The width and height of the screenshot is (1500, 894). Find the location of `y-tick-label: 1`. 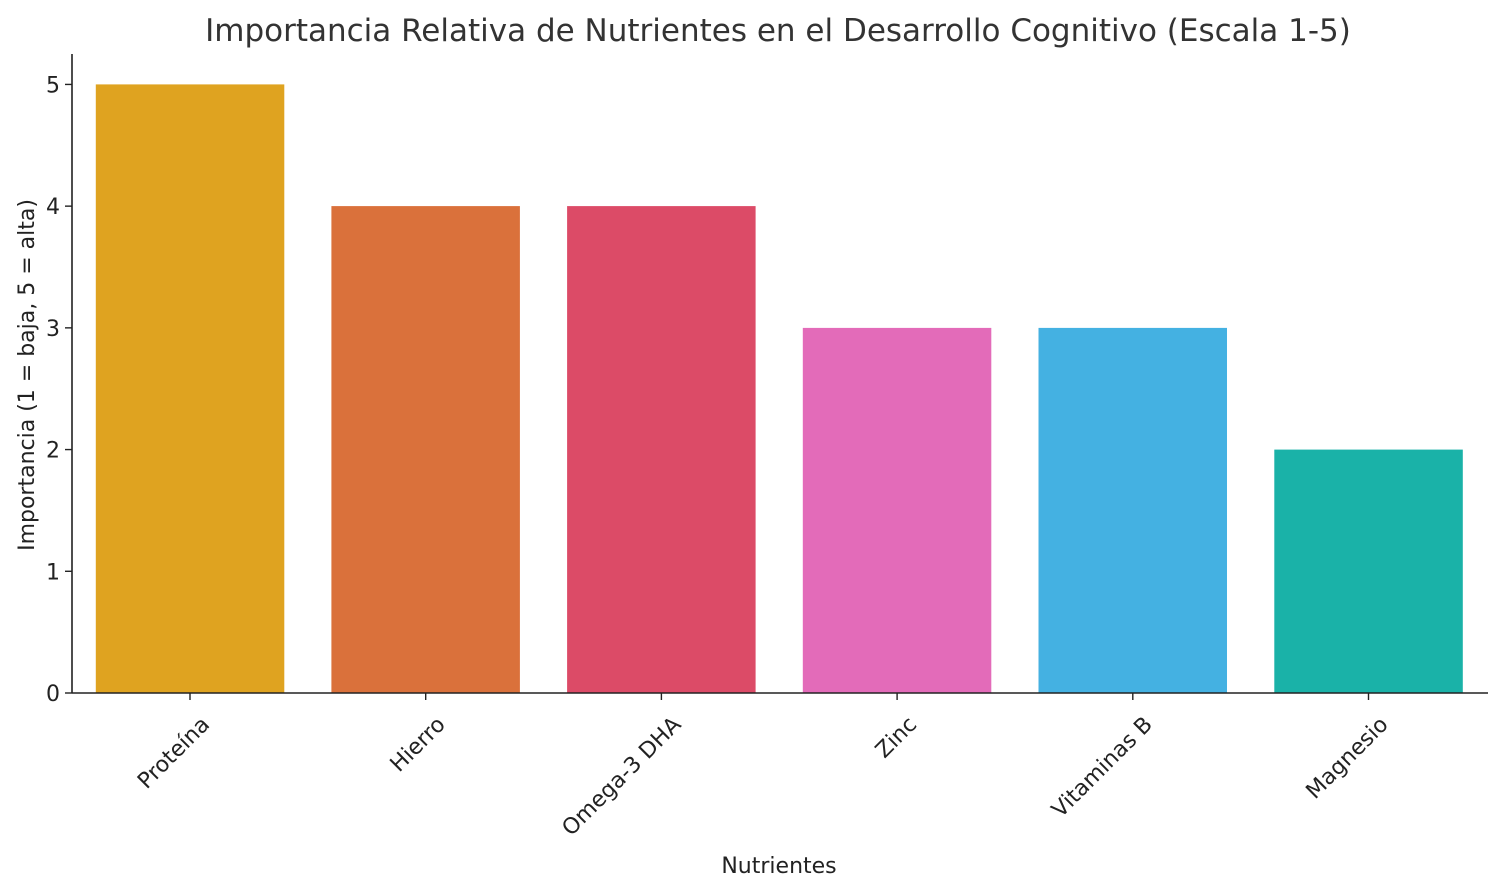

y-tick-label: 1 is located at coordinates (53, 572).